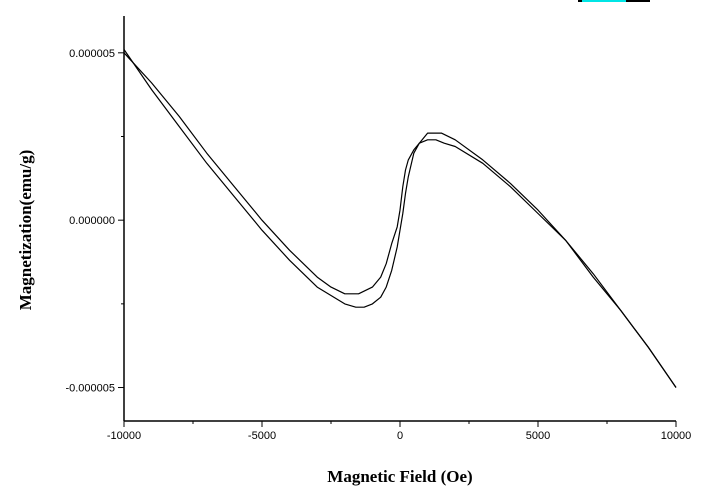 Image resolution: width=715 pixels, height=502 pixels. I want to click on x-axis-ticks: -10000 -5000 0 5000 10000, so click(399, 431).